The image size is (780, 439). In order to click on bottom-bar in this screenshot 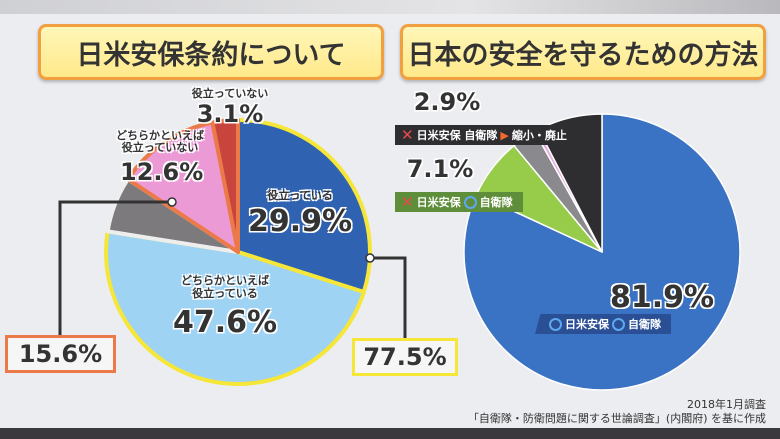, I will do `click(390, 433)`.